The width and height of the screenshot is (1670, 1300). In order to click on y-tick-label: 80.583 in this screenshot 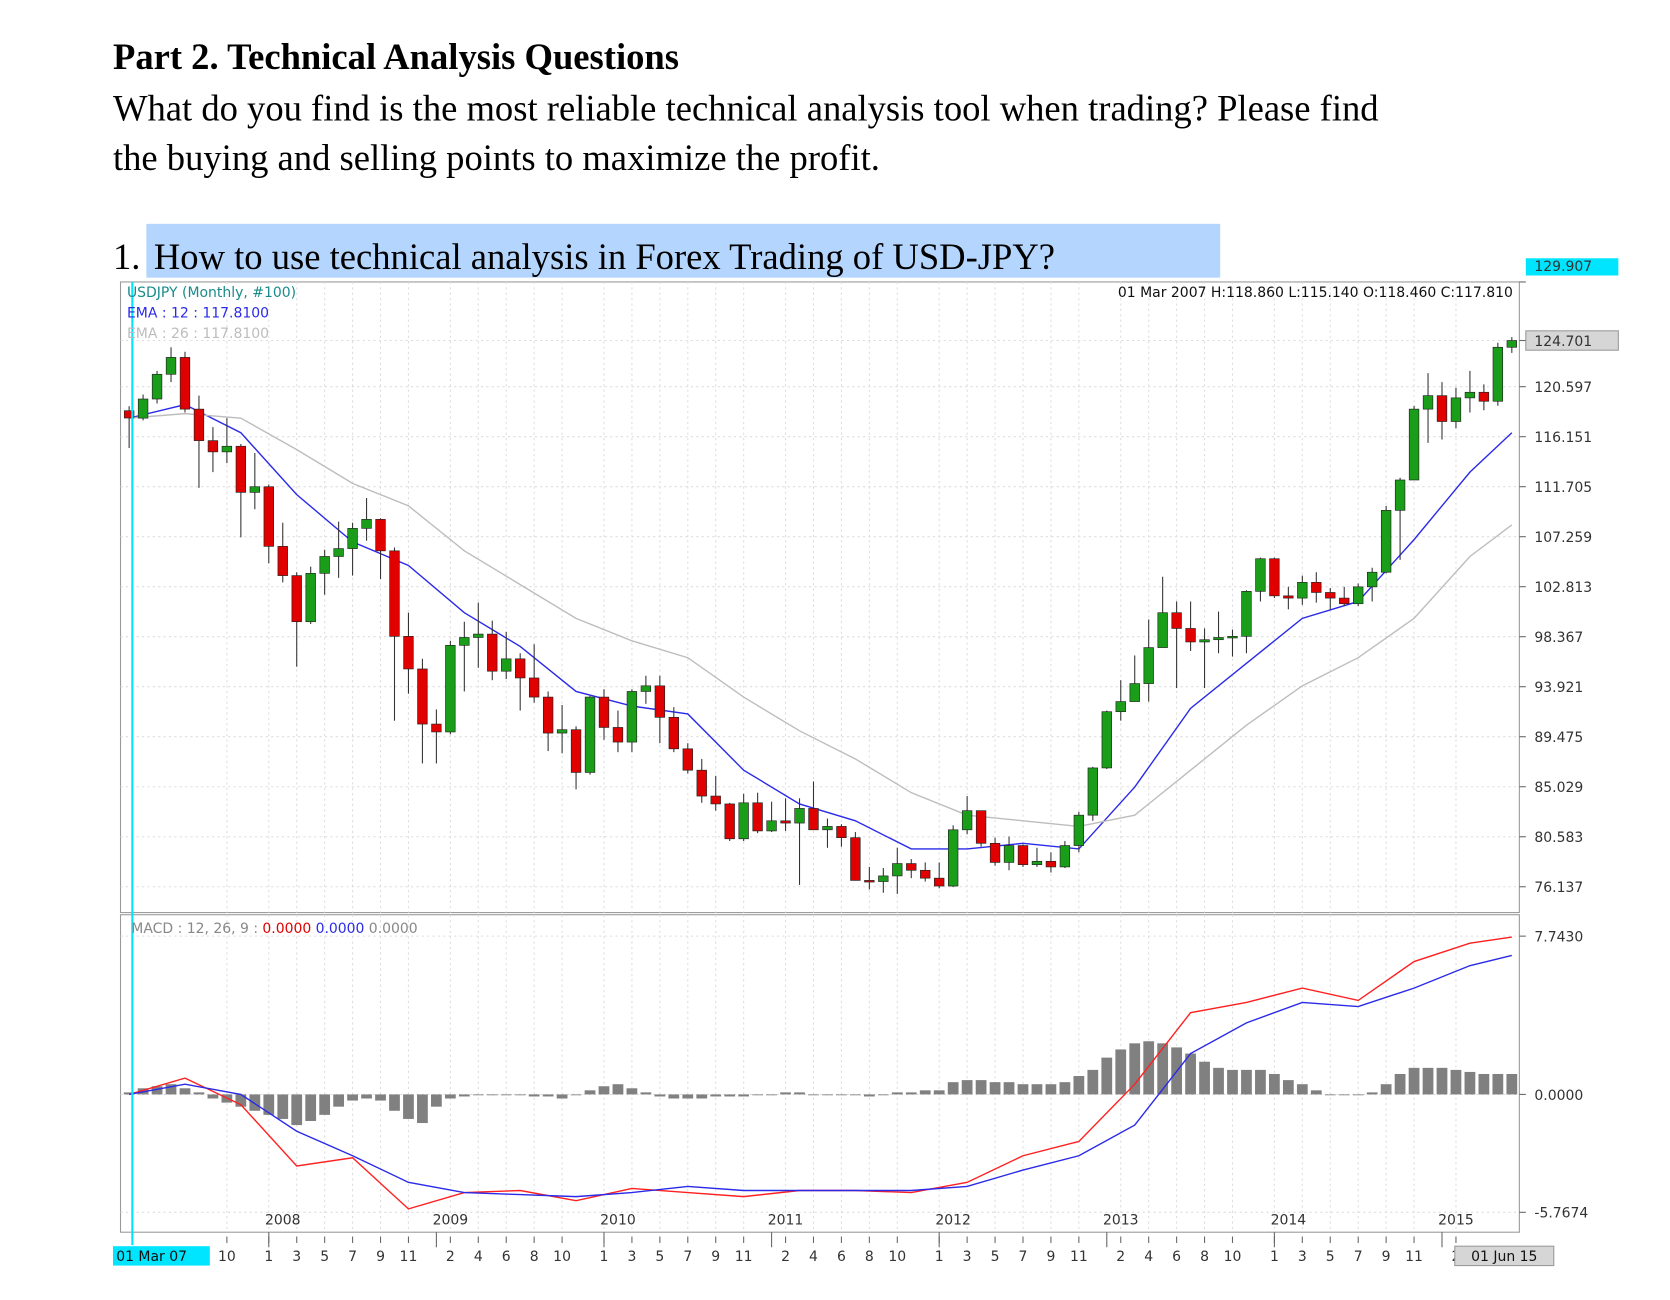, I will do `click(1558, 838)`.